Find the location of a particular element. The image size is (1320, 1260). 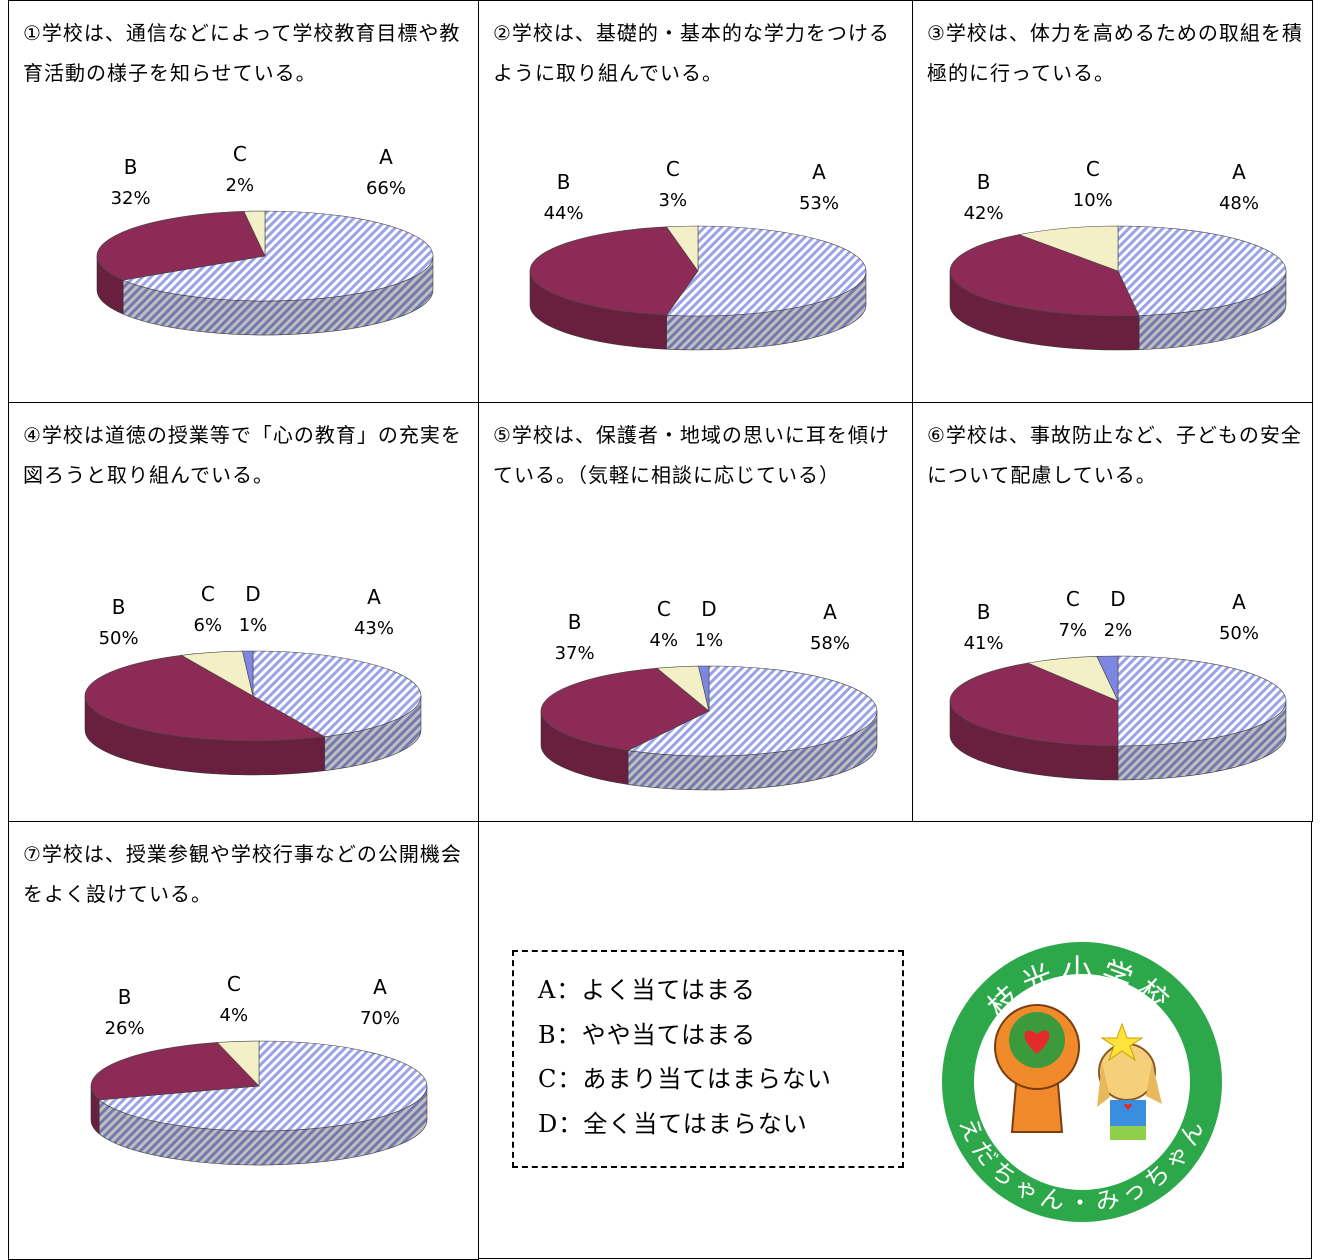

chart-cell: A 48% B 42% C 10% ③学校は、体力を高めるための取組を積極的に行っている。 is located at coordinates (1112, 201).